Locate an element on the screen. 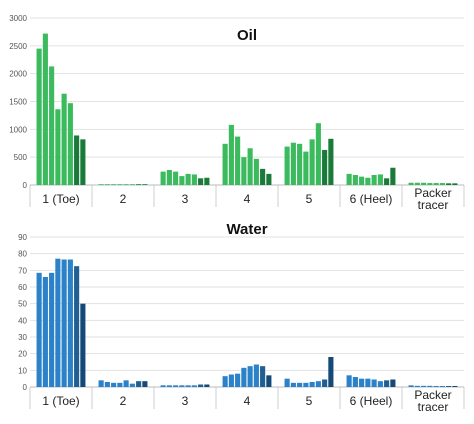 Image resolution: width=474 pixels, height=424 pixels. water-category-label-packer-tracer: Packer tracer is located at coordinates (432, 401).